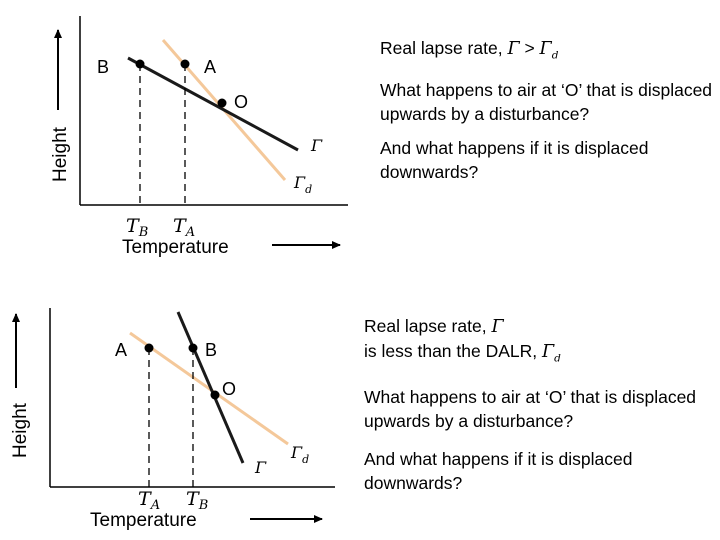 The width and height of the screenshot is (720, 540). What do you see at coordinates (444, 48) in the screenshot?
I see `text1-heading-prefix: Real lapse rate,` at bounding box center [444, 48].